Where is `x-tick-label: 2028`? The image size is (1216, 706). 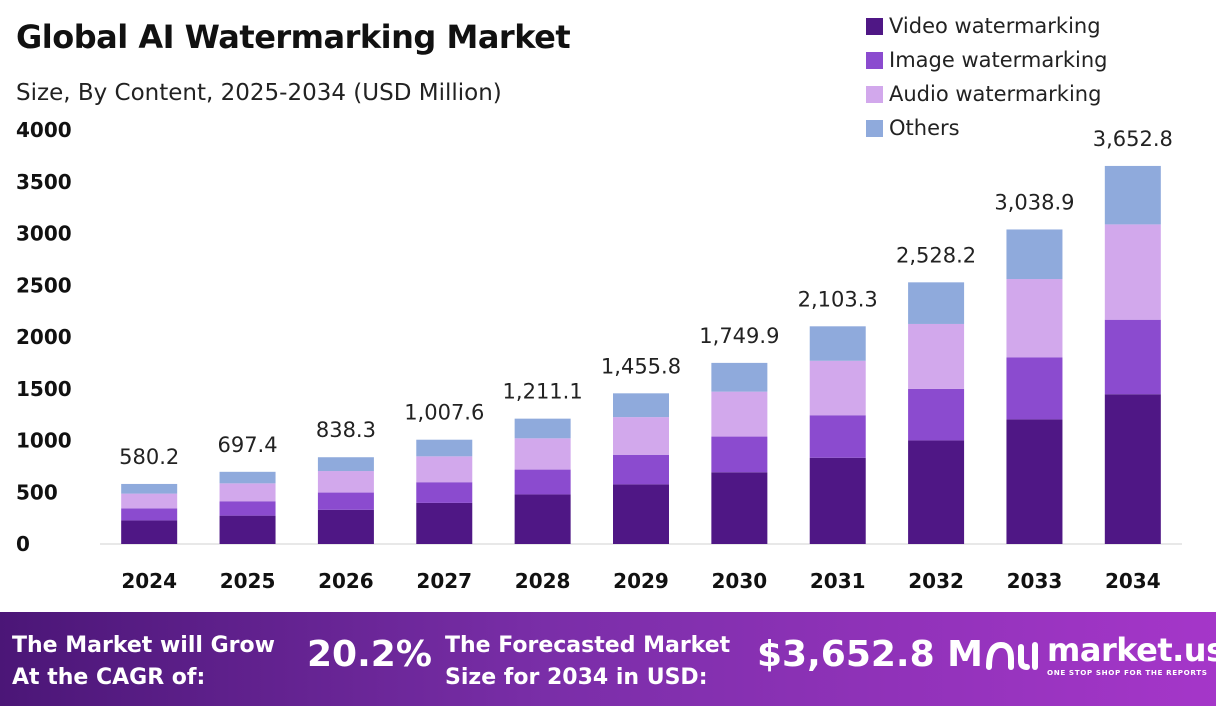 x-tick-label: 2028 is located at coordinates (543, 581).